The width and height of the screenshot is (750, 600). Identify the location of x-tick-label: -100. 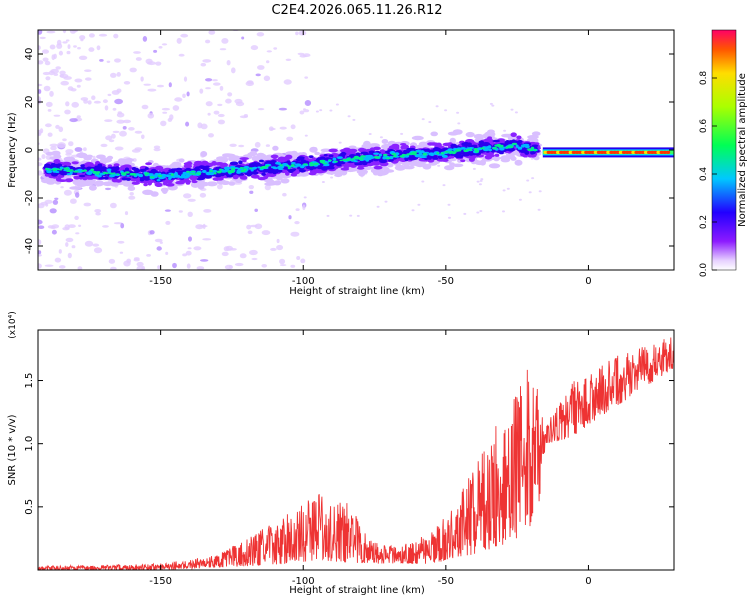
(303, 581).